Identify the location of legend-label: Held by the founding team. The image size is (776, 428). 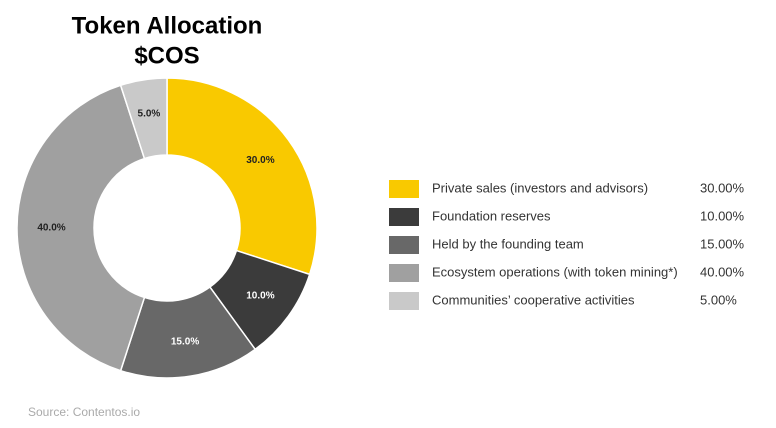
(508, 243).